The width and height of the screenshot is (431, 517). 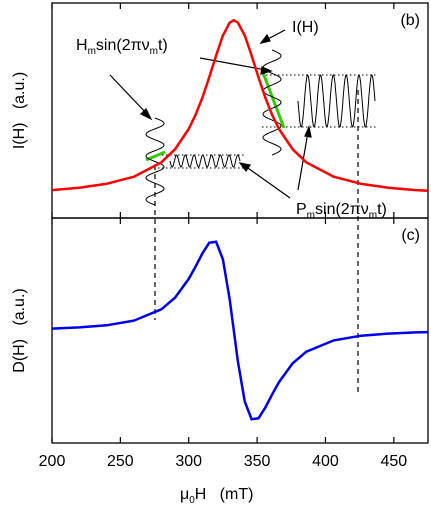 What do you see at coordinates (82, 45) in the screenshot?
I see `annotation-part: H` at bounding box center [82, 45].